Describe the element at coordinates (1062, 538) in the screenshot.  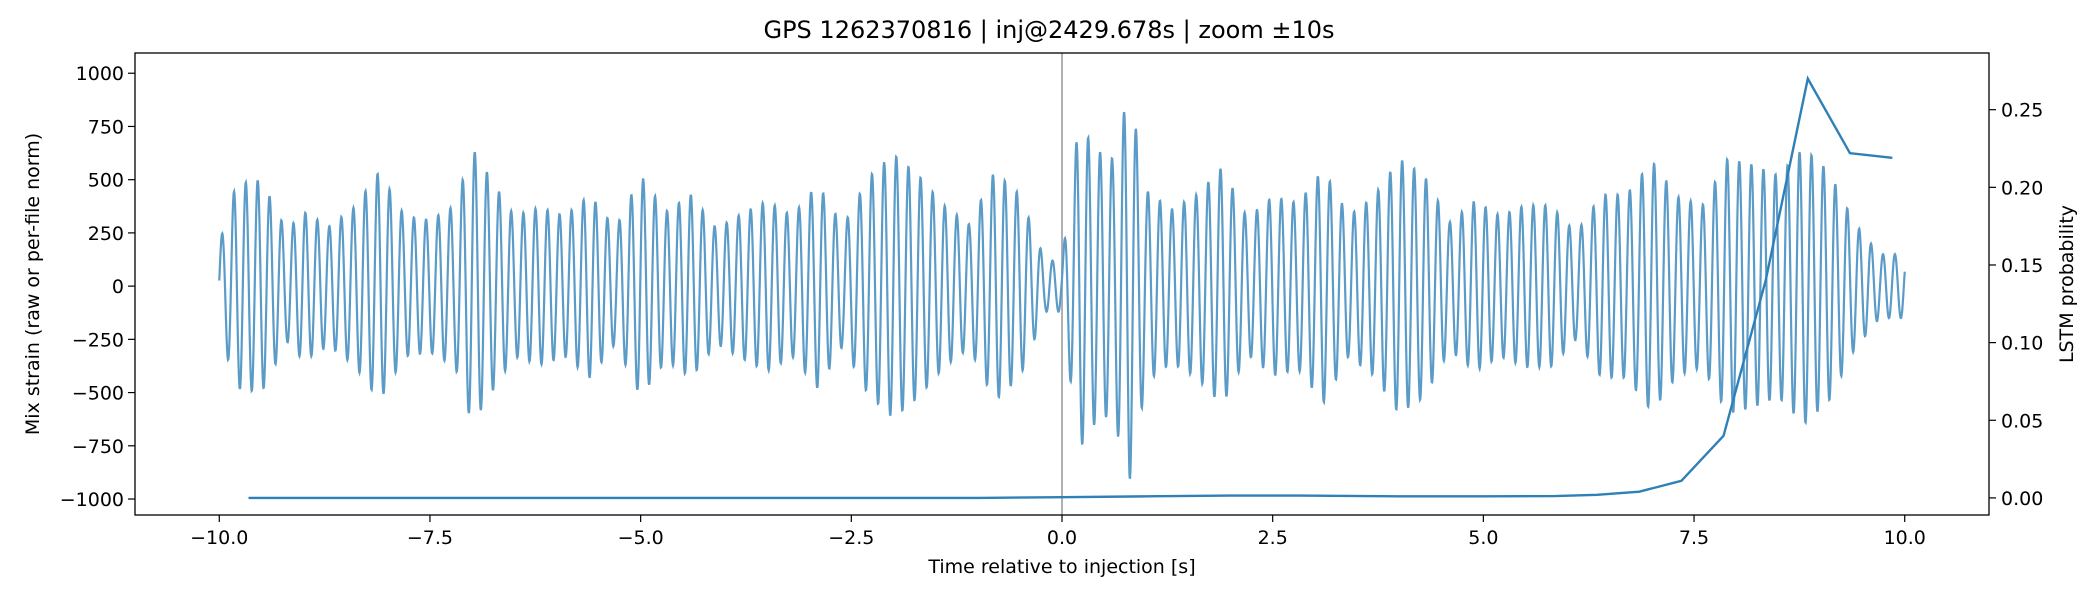
I see `x-tick-label: 0.0` at that location.